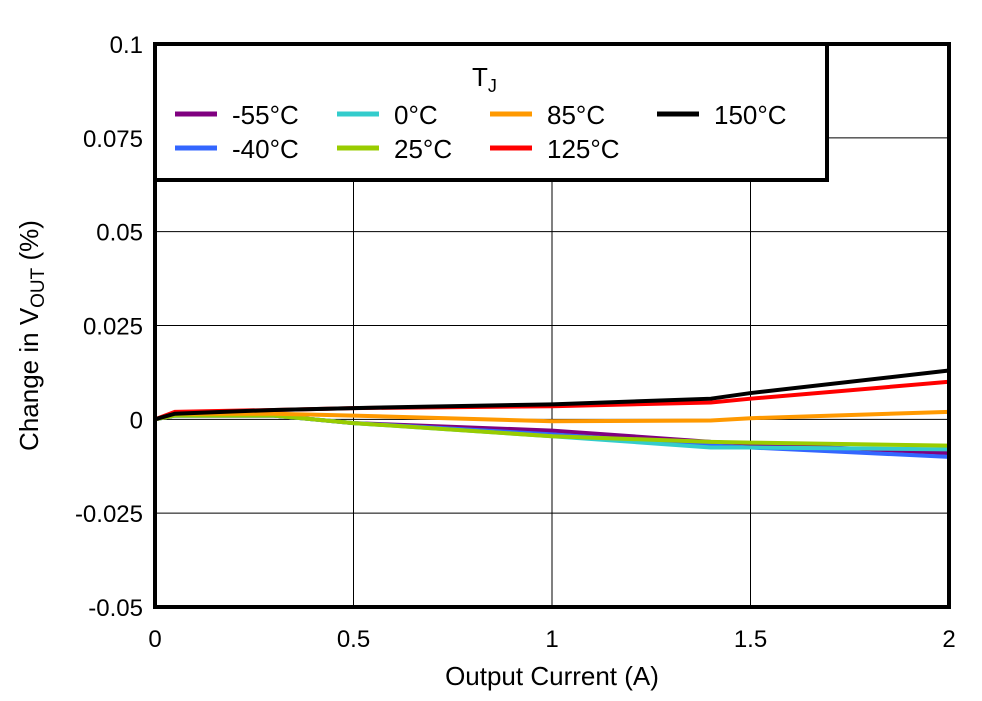  Describe the element at coordinates (750, 639) in the screenshot. I see `x-tick-label: 1.5` at that location.